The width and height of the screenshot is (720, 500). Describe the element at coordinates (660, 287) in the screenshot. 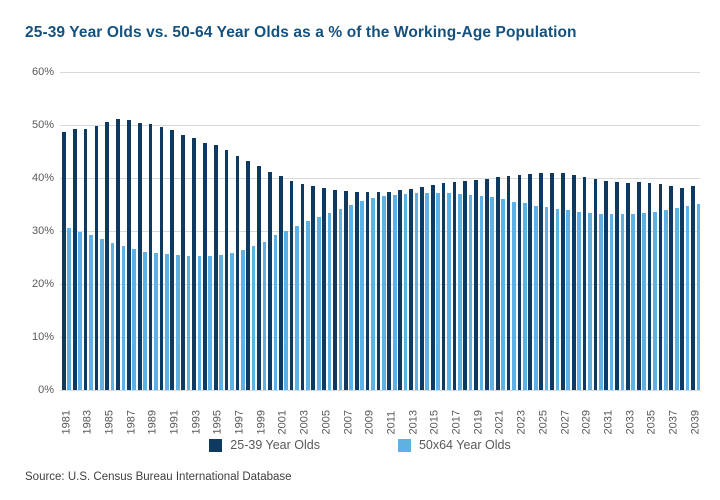

I see `bar-25-39-2036` at that location.